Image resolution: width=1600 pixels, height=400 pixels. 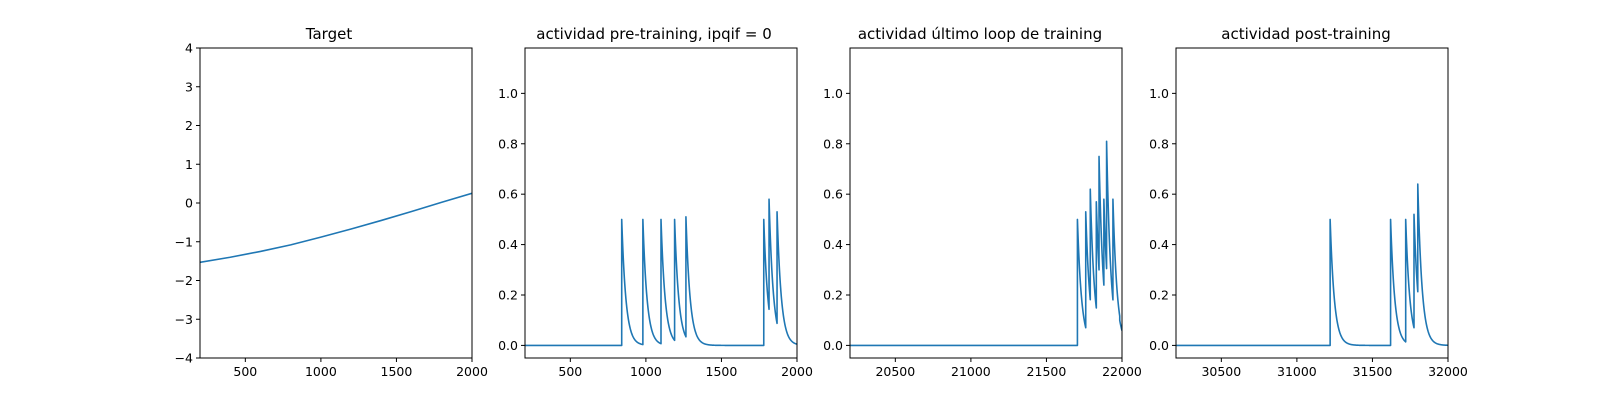 What do you see at coordinates (1047, 371) in the screenshot?
I see `x-tick-label: 21500` at bounding box center [1047, 371].